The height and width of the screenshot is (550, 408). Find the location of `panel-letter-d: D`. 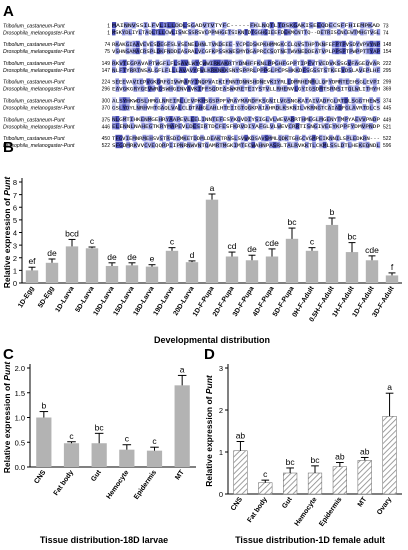

panel-letter-d: D is located at coordinates (209, 354).